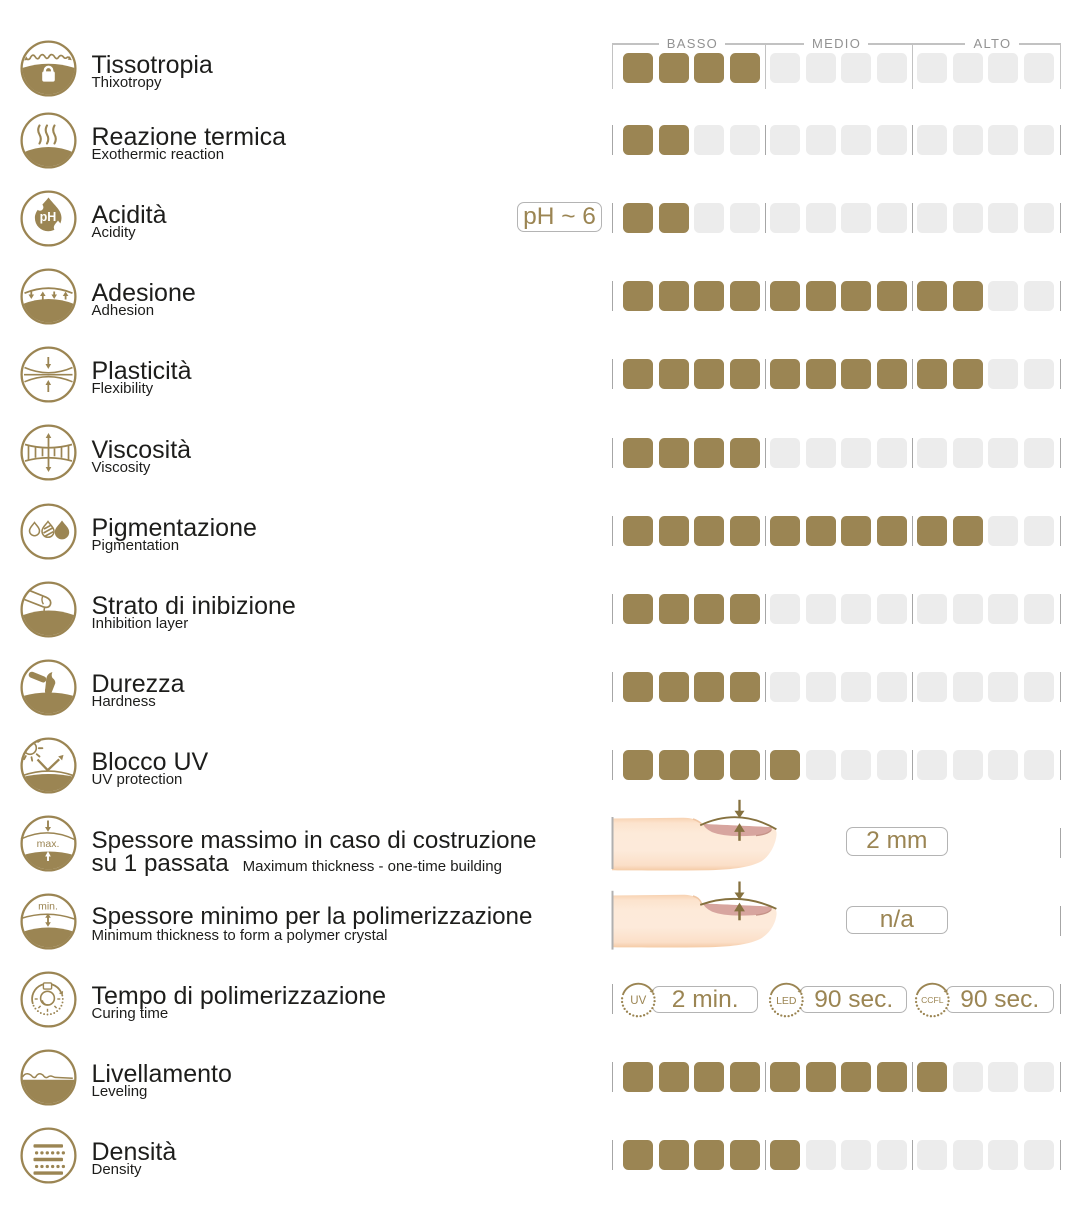 The height and width of the screenshot is (1210, 1080). What do you see at coordinates (48, 906) in the screenshot?
I see `svg-text: min.` at bounding box center [48, 906].